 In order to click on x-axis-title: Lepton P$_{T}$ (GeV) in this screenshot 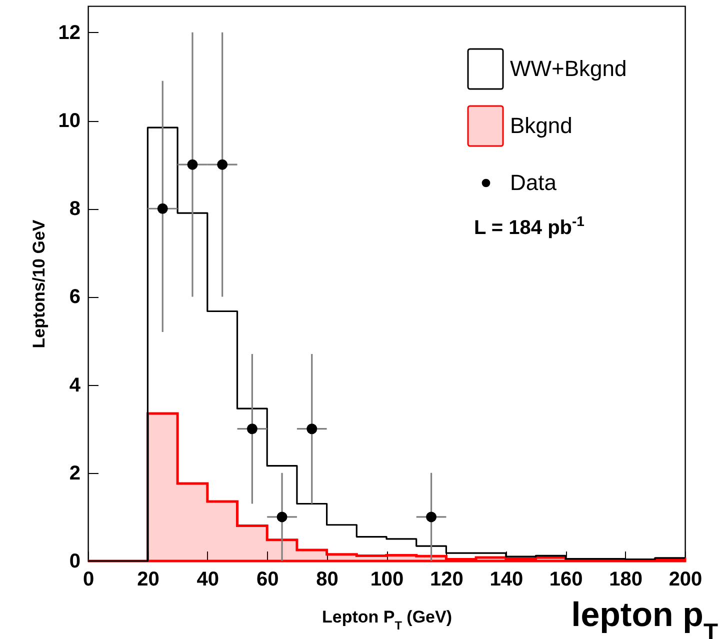, I will do `click(387, 620)`.